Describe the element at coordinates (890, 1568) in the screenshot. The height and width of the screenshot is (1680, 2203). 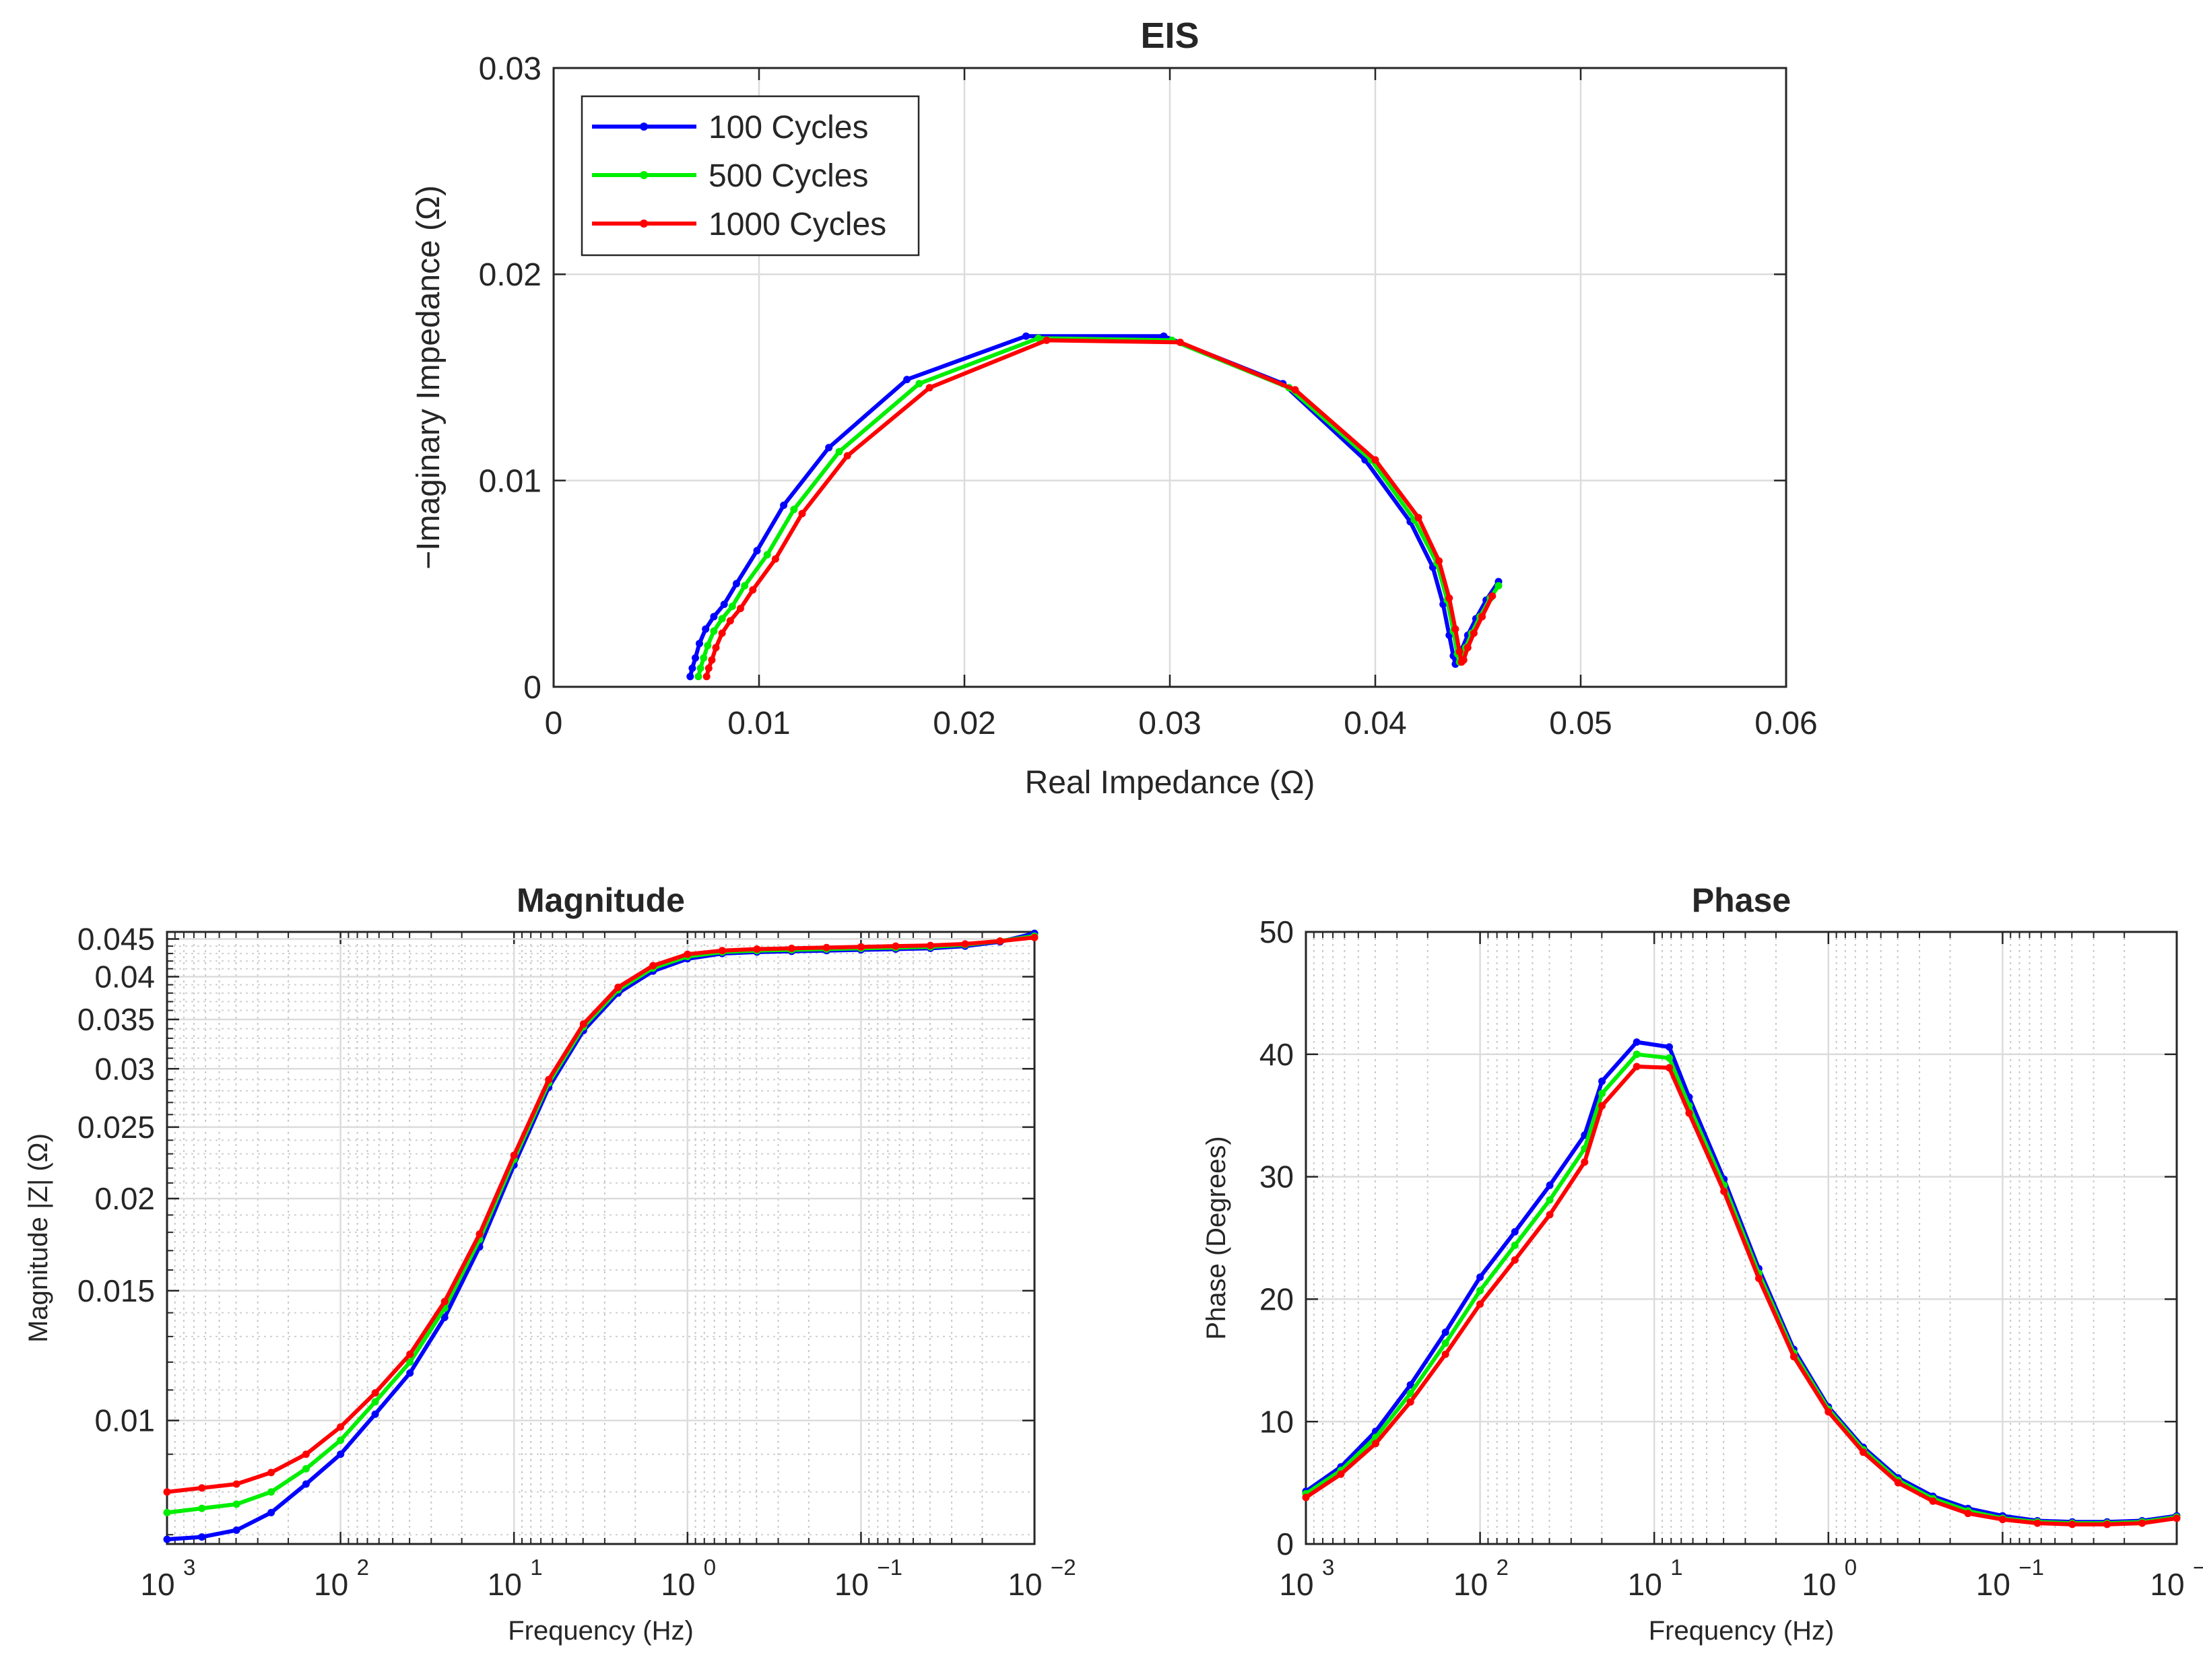
I see `x-tick-exponent: −1` at that location.